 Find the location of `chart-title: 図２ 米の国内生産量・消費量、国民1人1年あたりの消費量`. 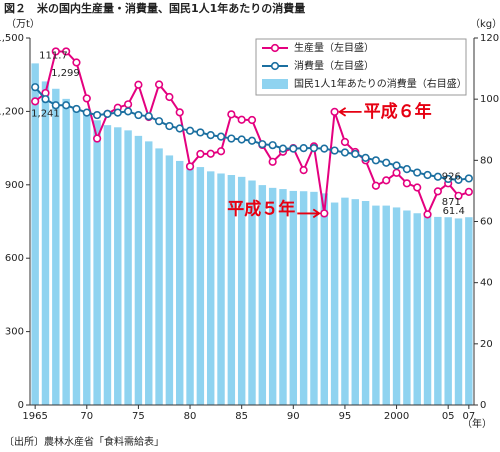

chart-title: 図２ 米の国内生産量・消費量、国民1人1年あたりの消費量 is located at coordinates (154, 8).